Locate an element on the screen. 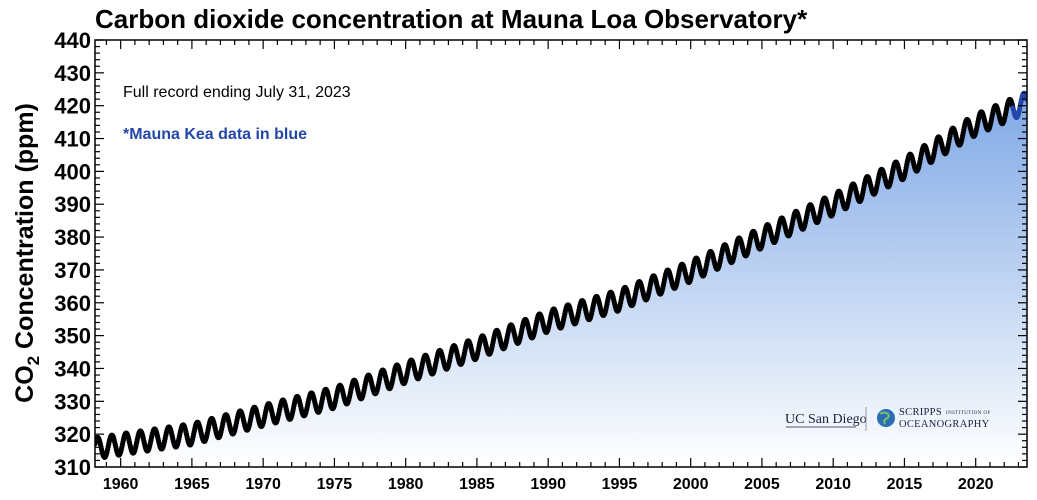  y-tick-label: 390 is located at coordinates (72, 204).